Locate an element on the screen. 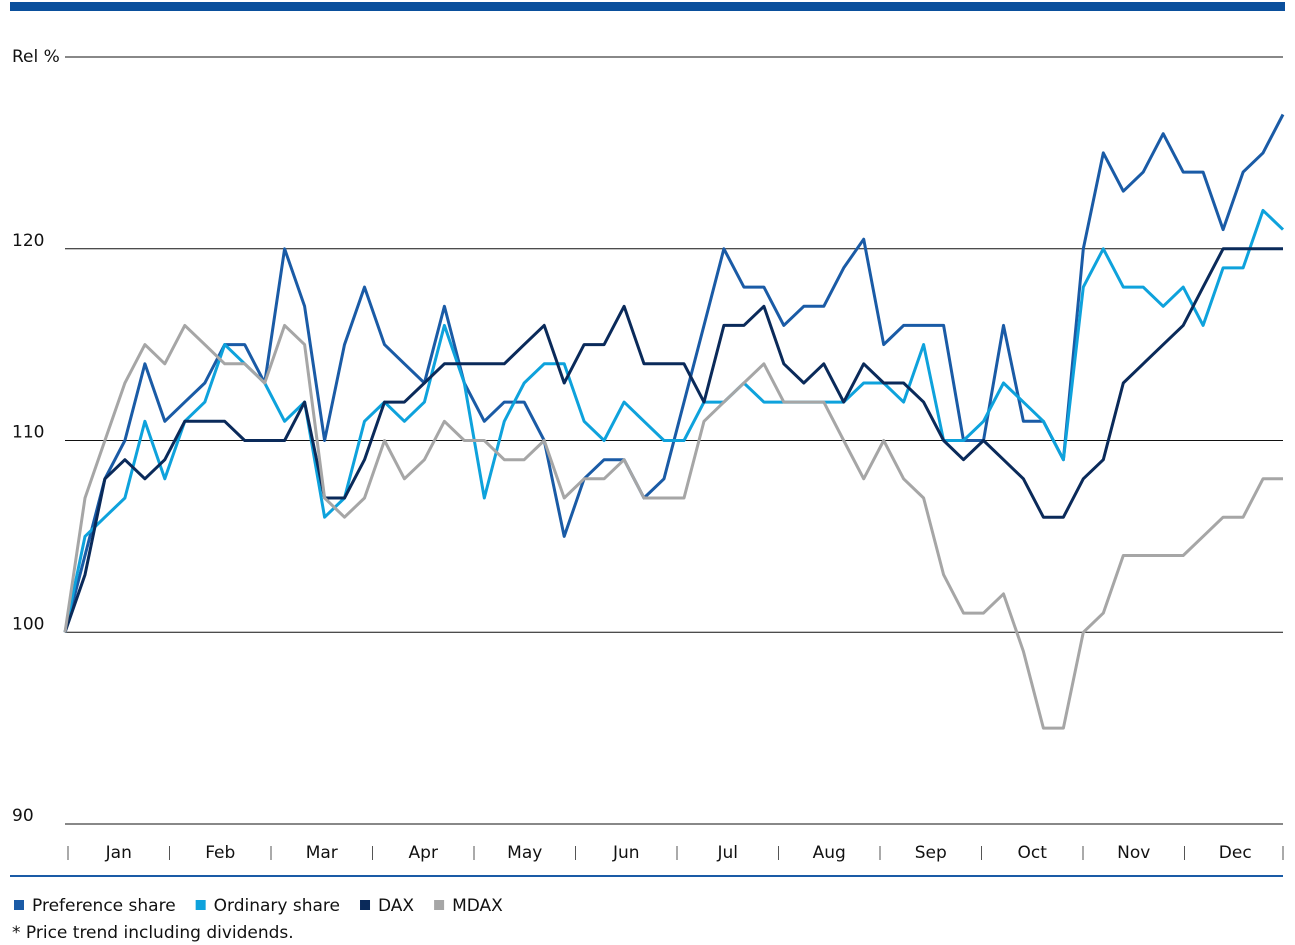 The image size is (1295, 945). y-tick-label: 110 is located at coordinates (28, 433).